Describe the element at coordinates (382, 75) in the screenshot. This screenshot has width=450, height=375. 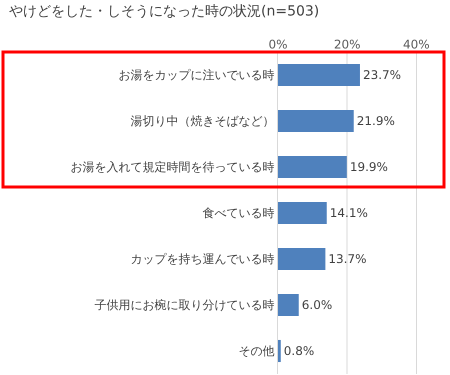
I see `data-label: 23.7%` at that location.